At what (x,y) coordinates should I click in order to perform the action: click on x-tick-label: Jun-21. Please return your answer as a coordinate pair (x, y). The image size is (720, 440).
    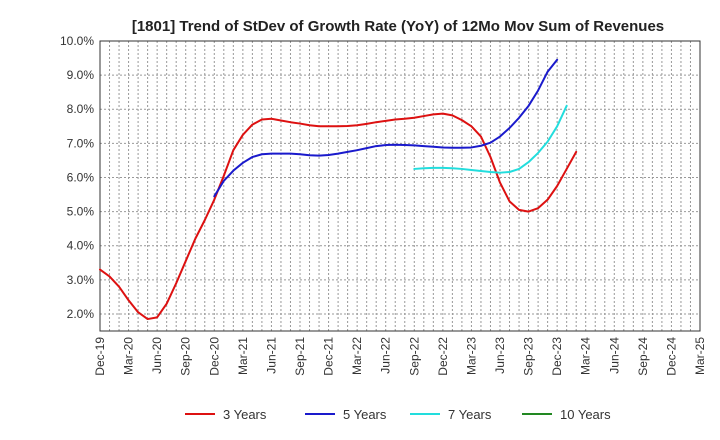
    Looking at the image, I should click on (271, 355).